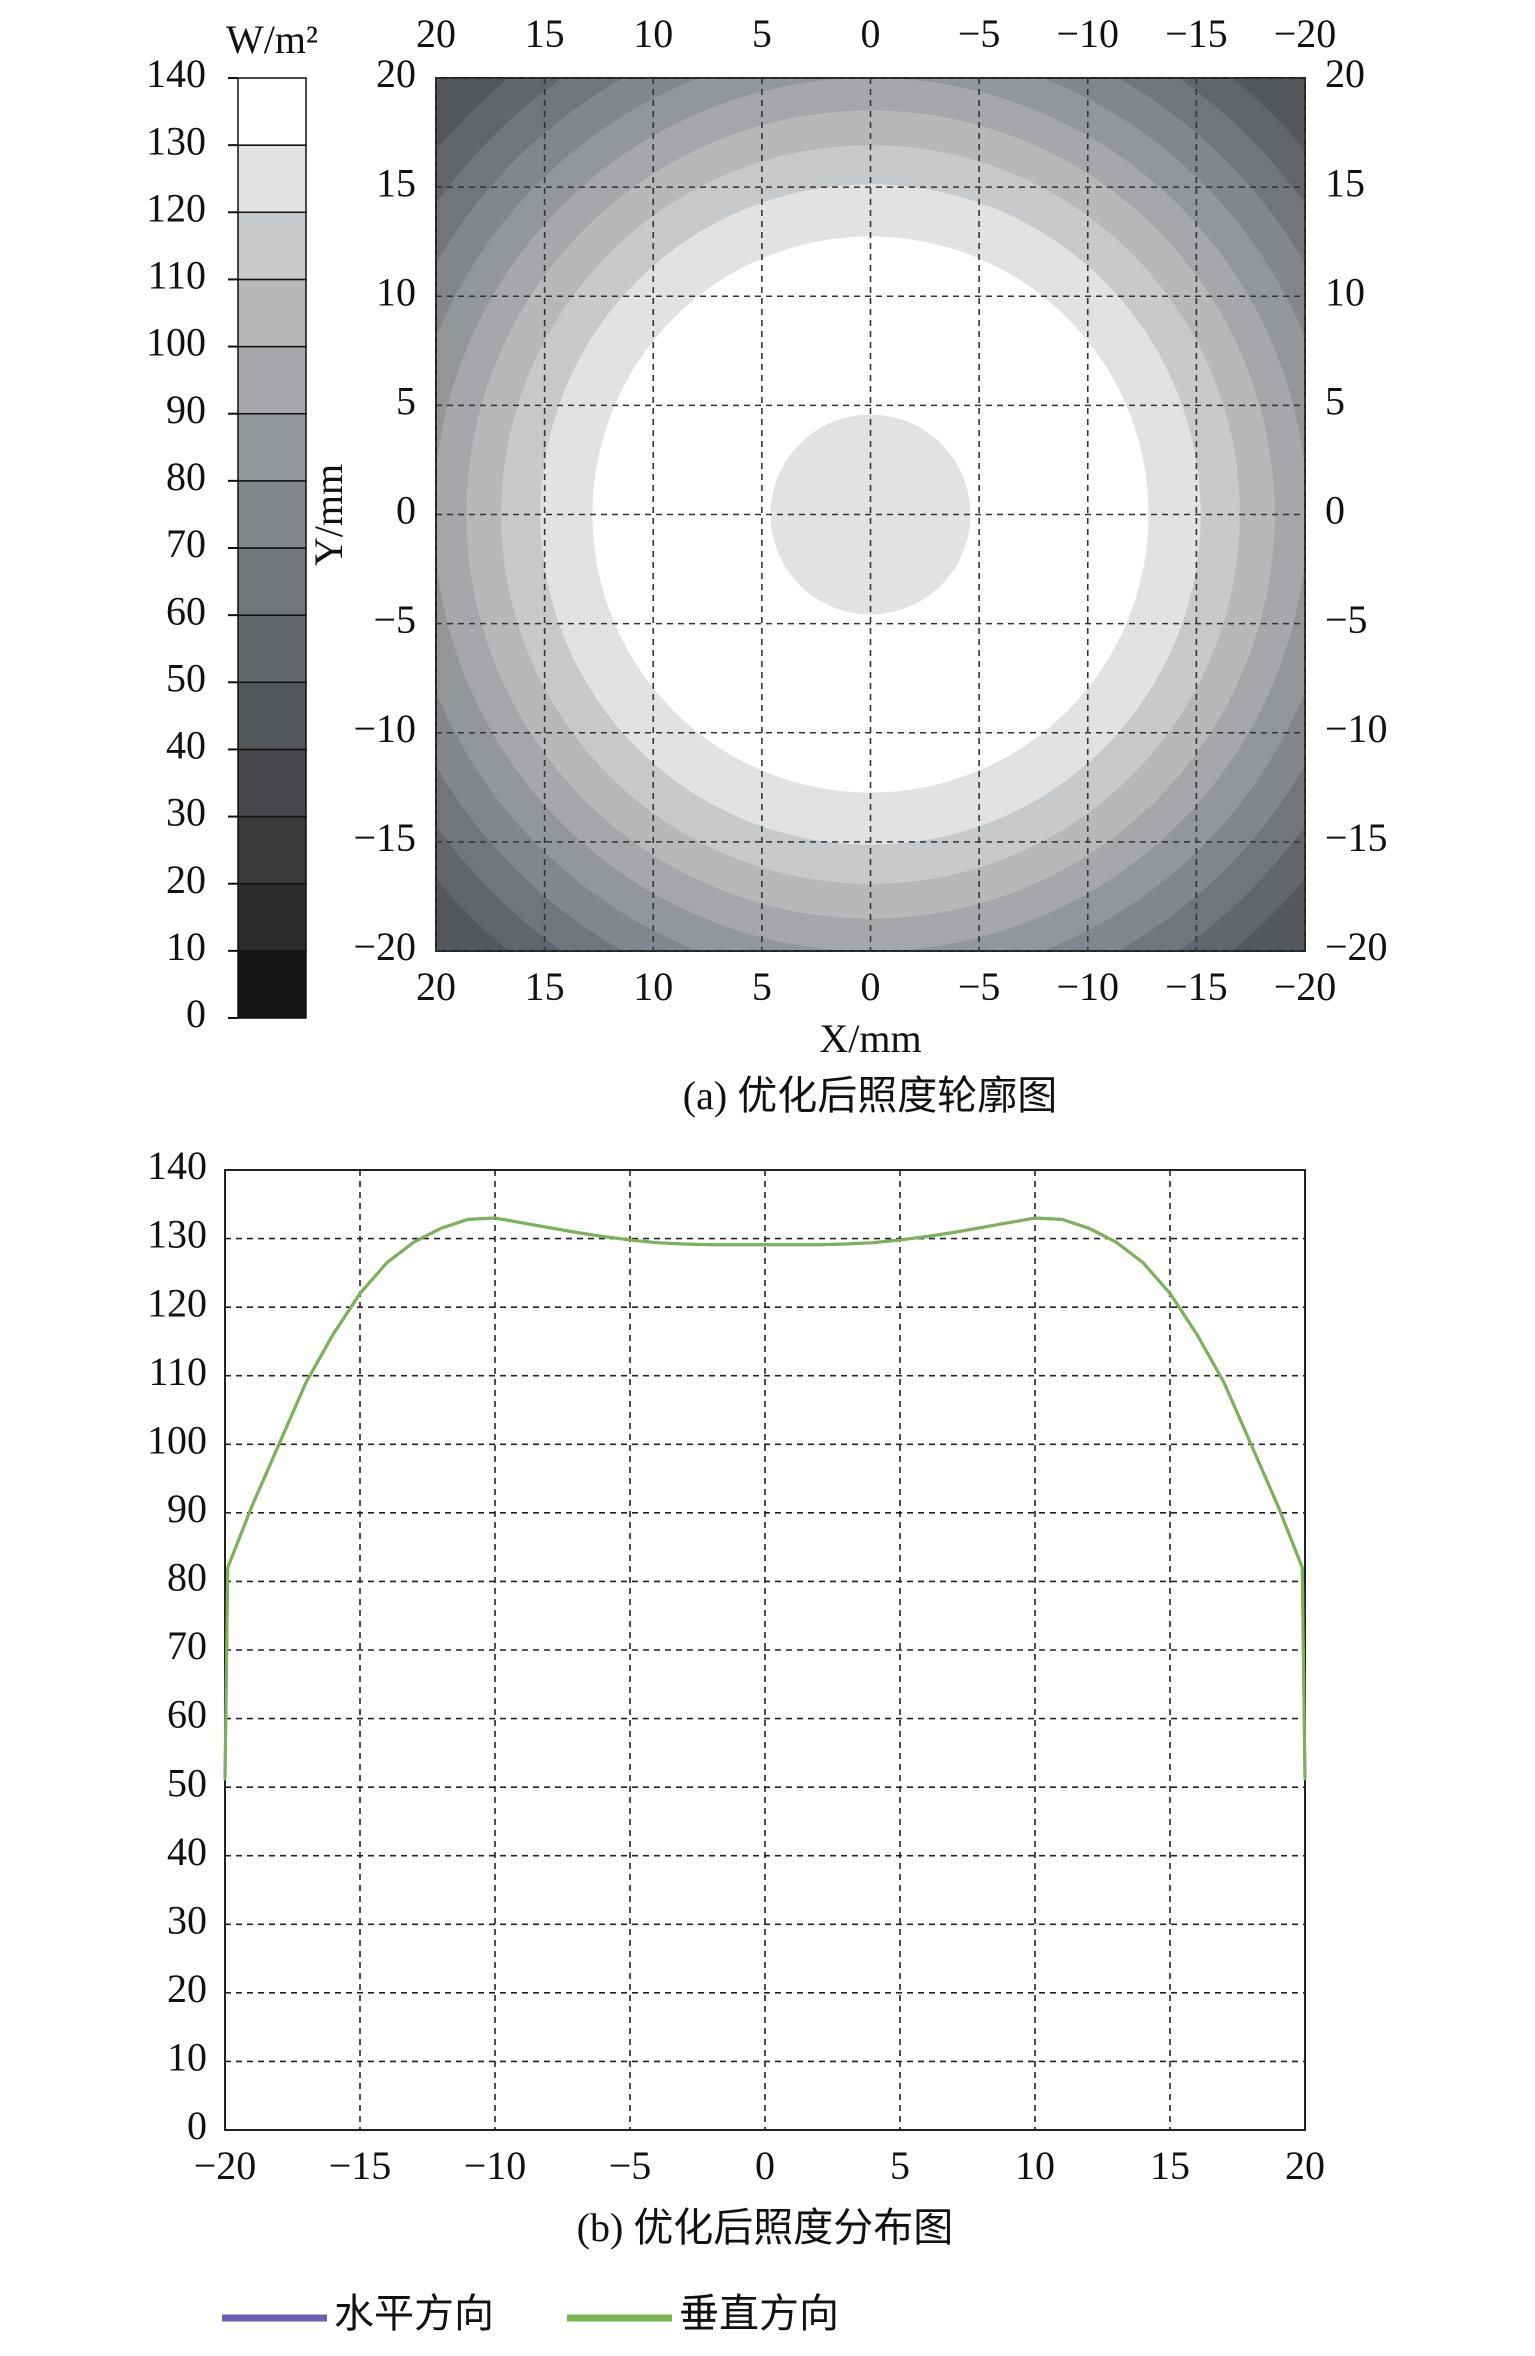 This screenshot has width=1535, height=2356. Describe the element at coordinates (176, 275) in the screenshot. I see `colorbar-tick-label: 110` at that location.